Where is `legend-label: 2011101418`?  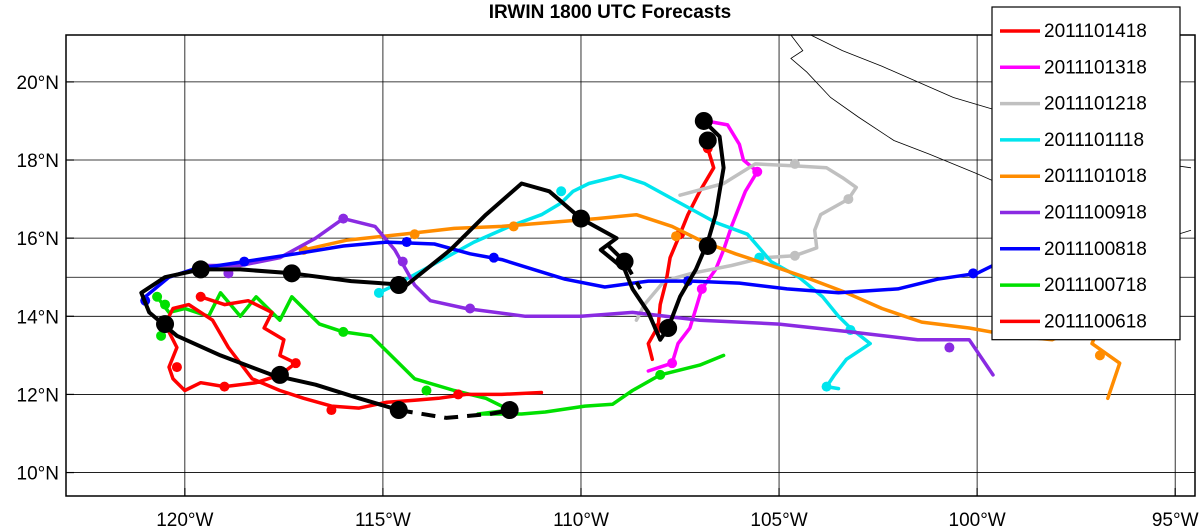
legend-label: 2011101418 is located at coordinates (1095, 31).